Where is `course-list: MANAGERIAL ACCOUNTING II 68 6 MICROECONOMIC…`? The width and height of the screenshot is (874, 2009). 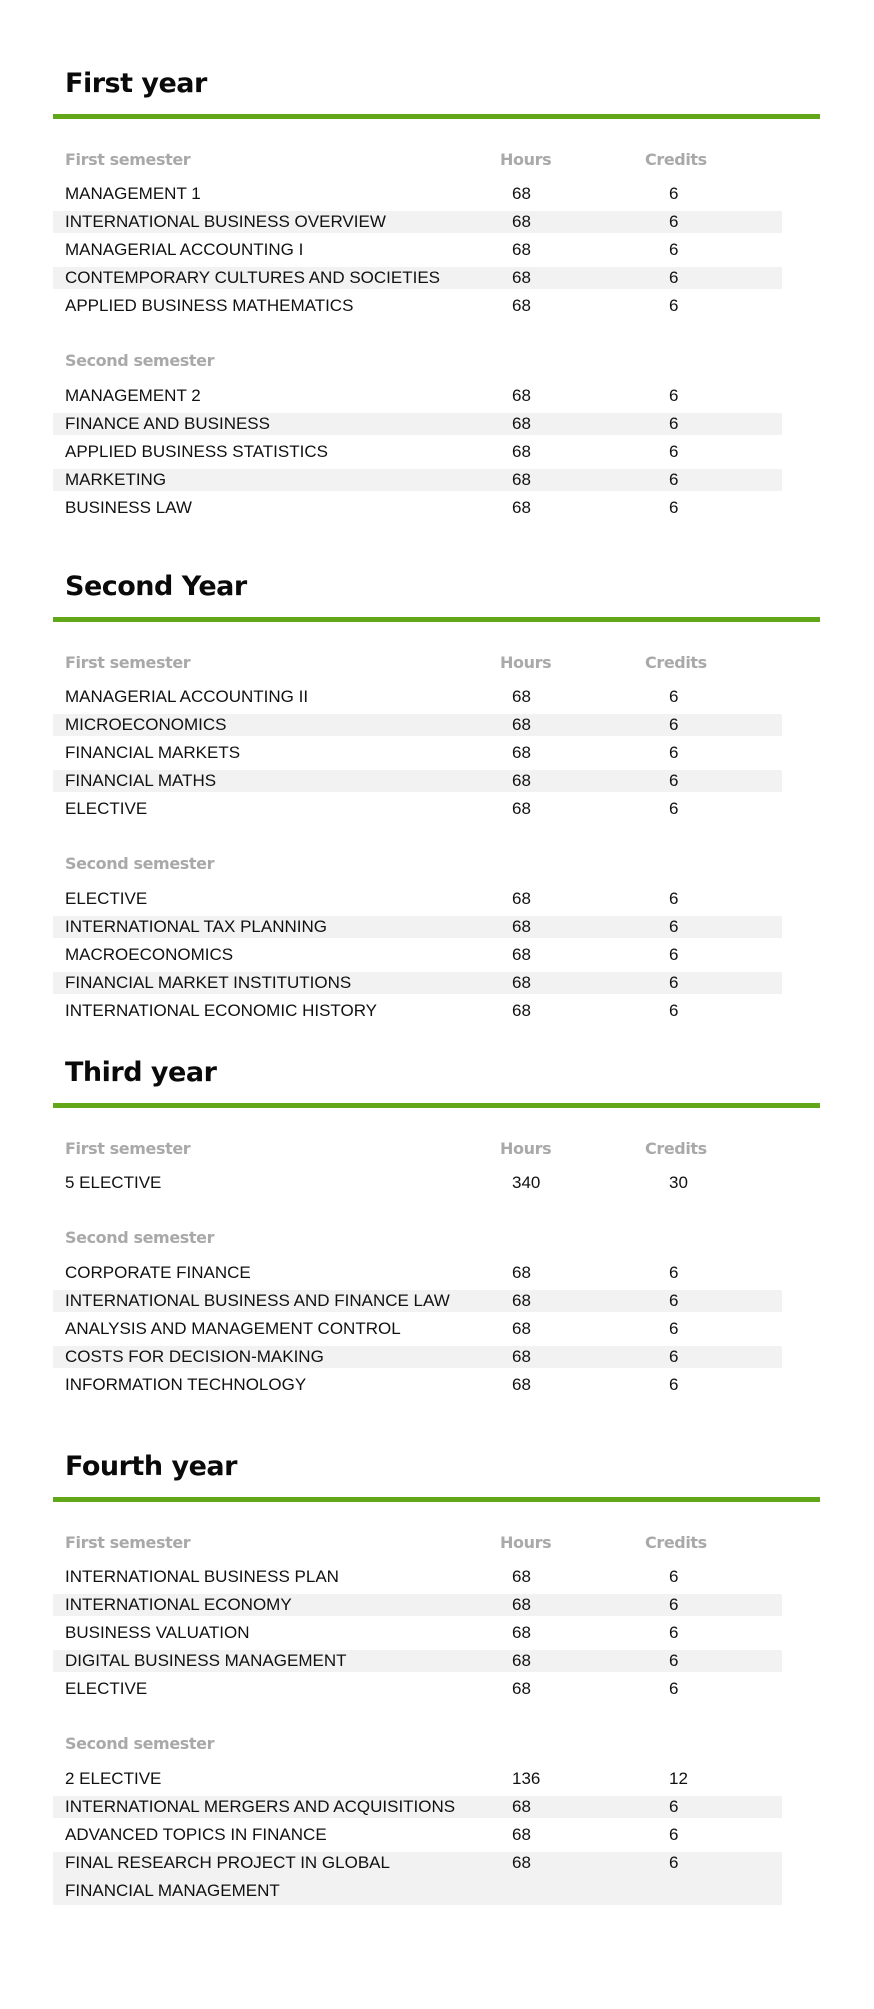
course-list: MANAGERIAL ACCOUNTING II 68 6 MICROECONOMIC… is located at coordinates (437, 753).